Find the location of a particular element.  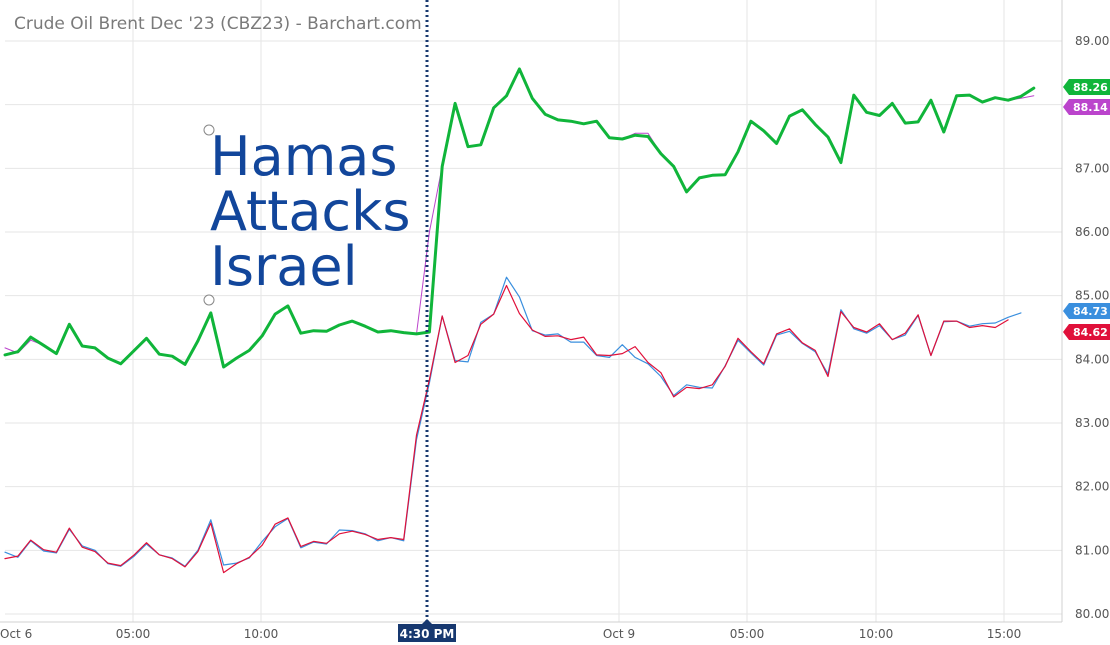

x-tick-label: Oct 9 is located at coordinates (619, 634).